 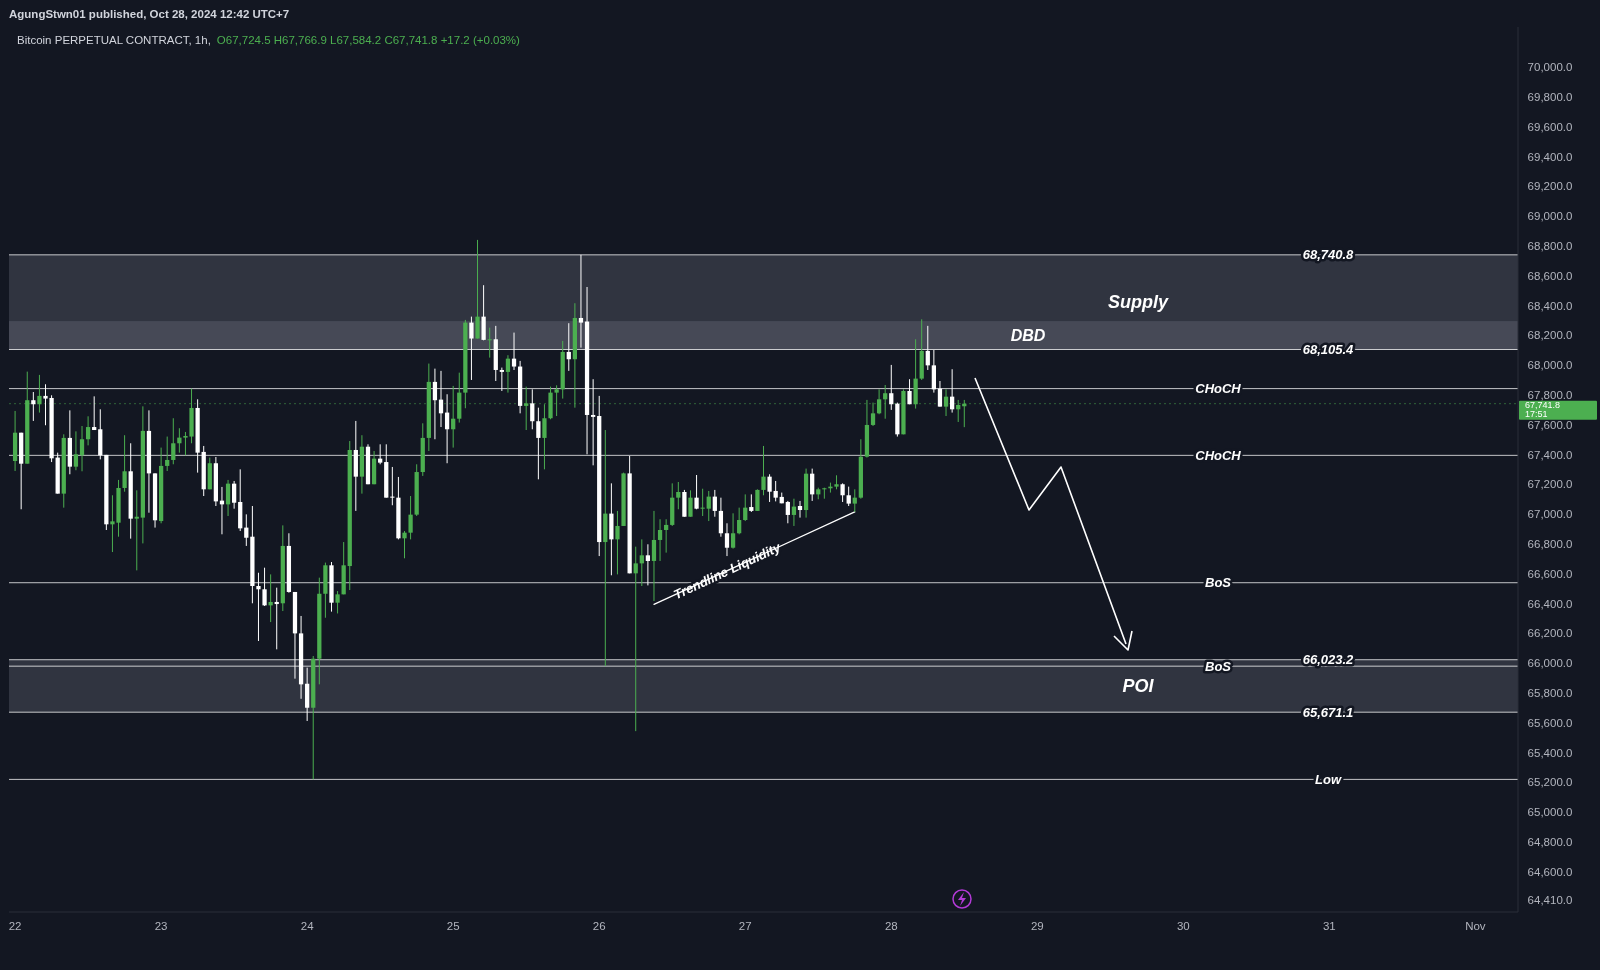 What do you see at coordinates (1550, 275) in the screenshot?
I see `y-tick-label: 68,600.0` at bounding box center [1550, 275].